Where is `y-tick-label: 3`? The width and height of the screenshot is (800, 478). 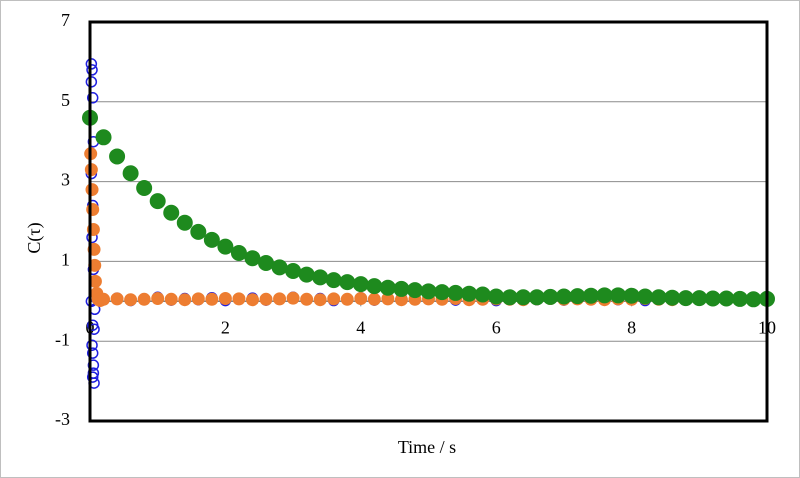 y-tick-label: 3 is located at coordinates (65, 180).